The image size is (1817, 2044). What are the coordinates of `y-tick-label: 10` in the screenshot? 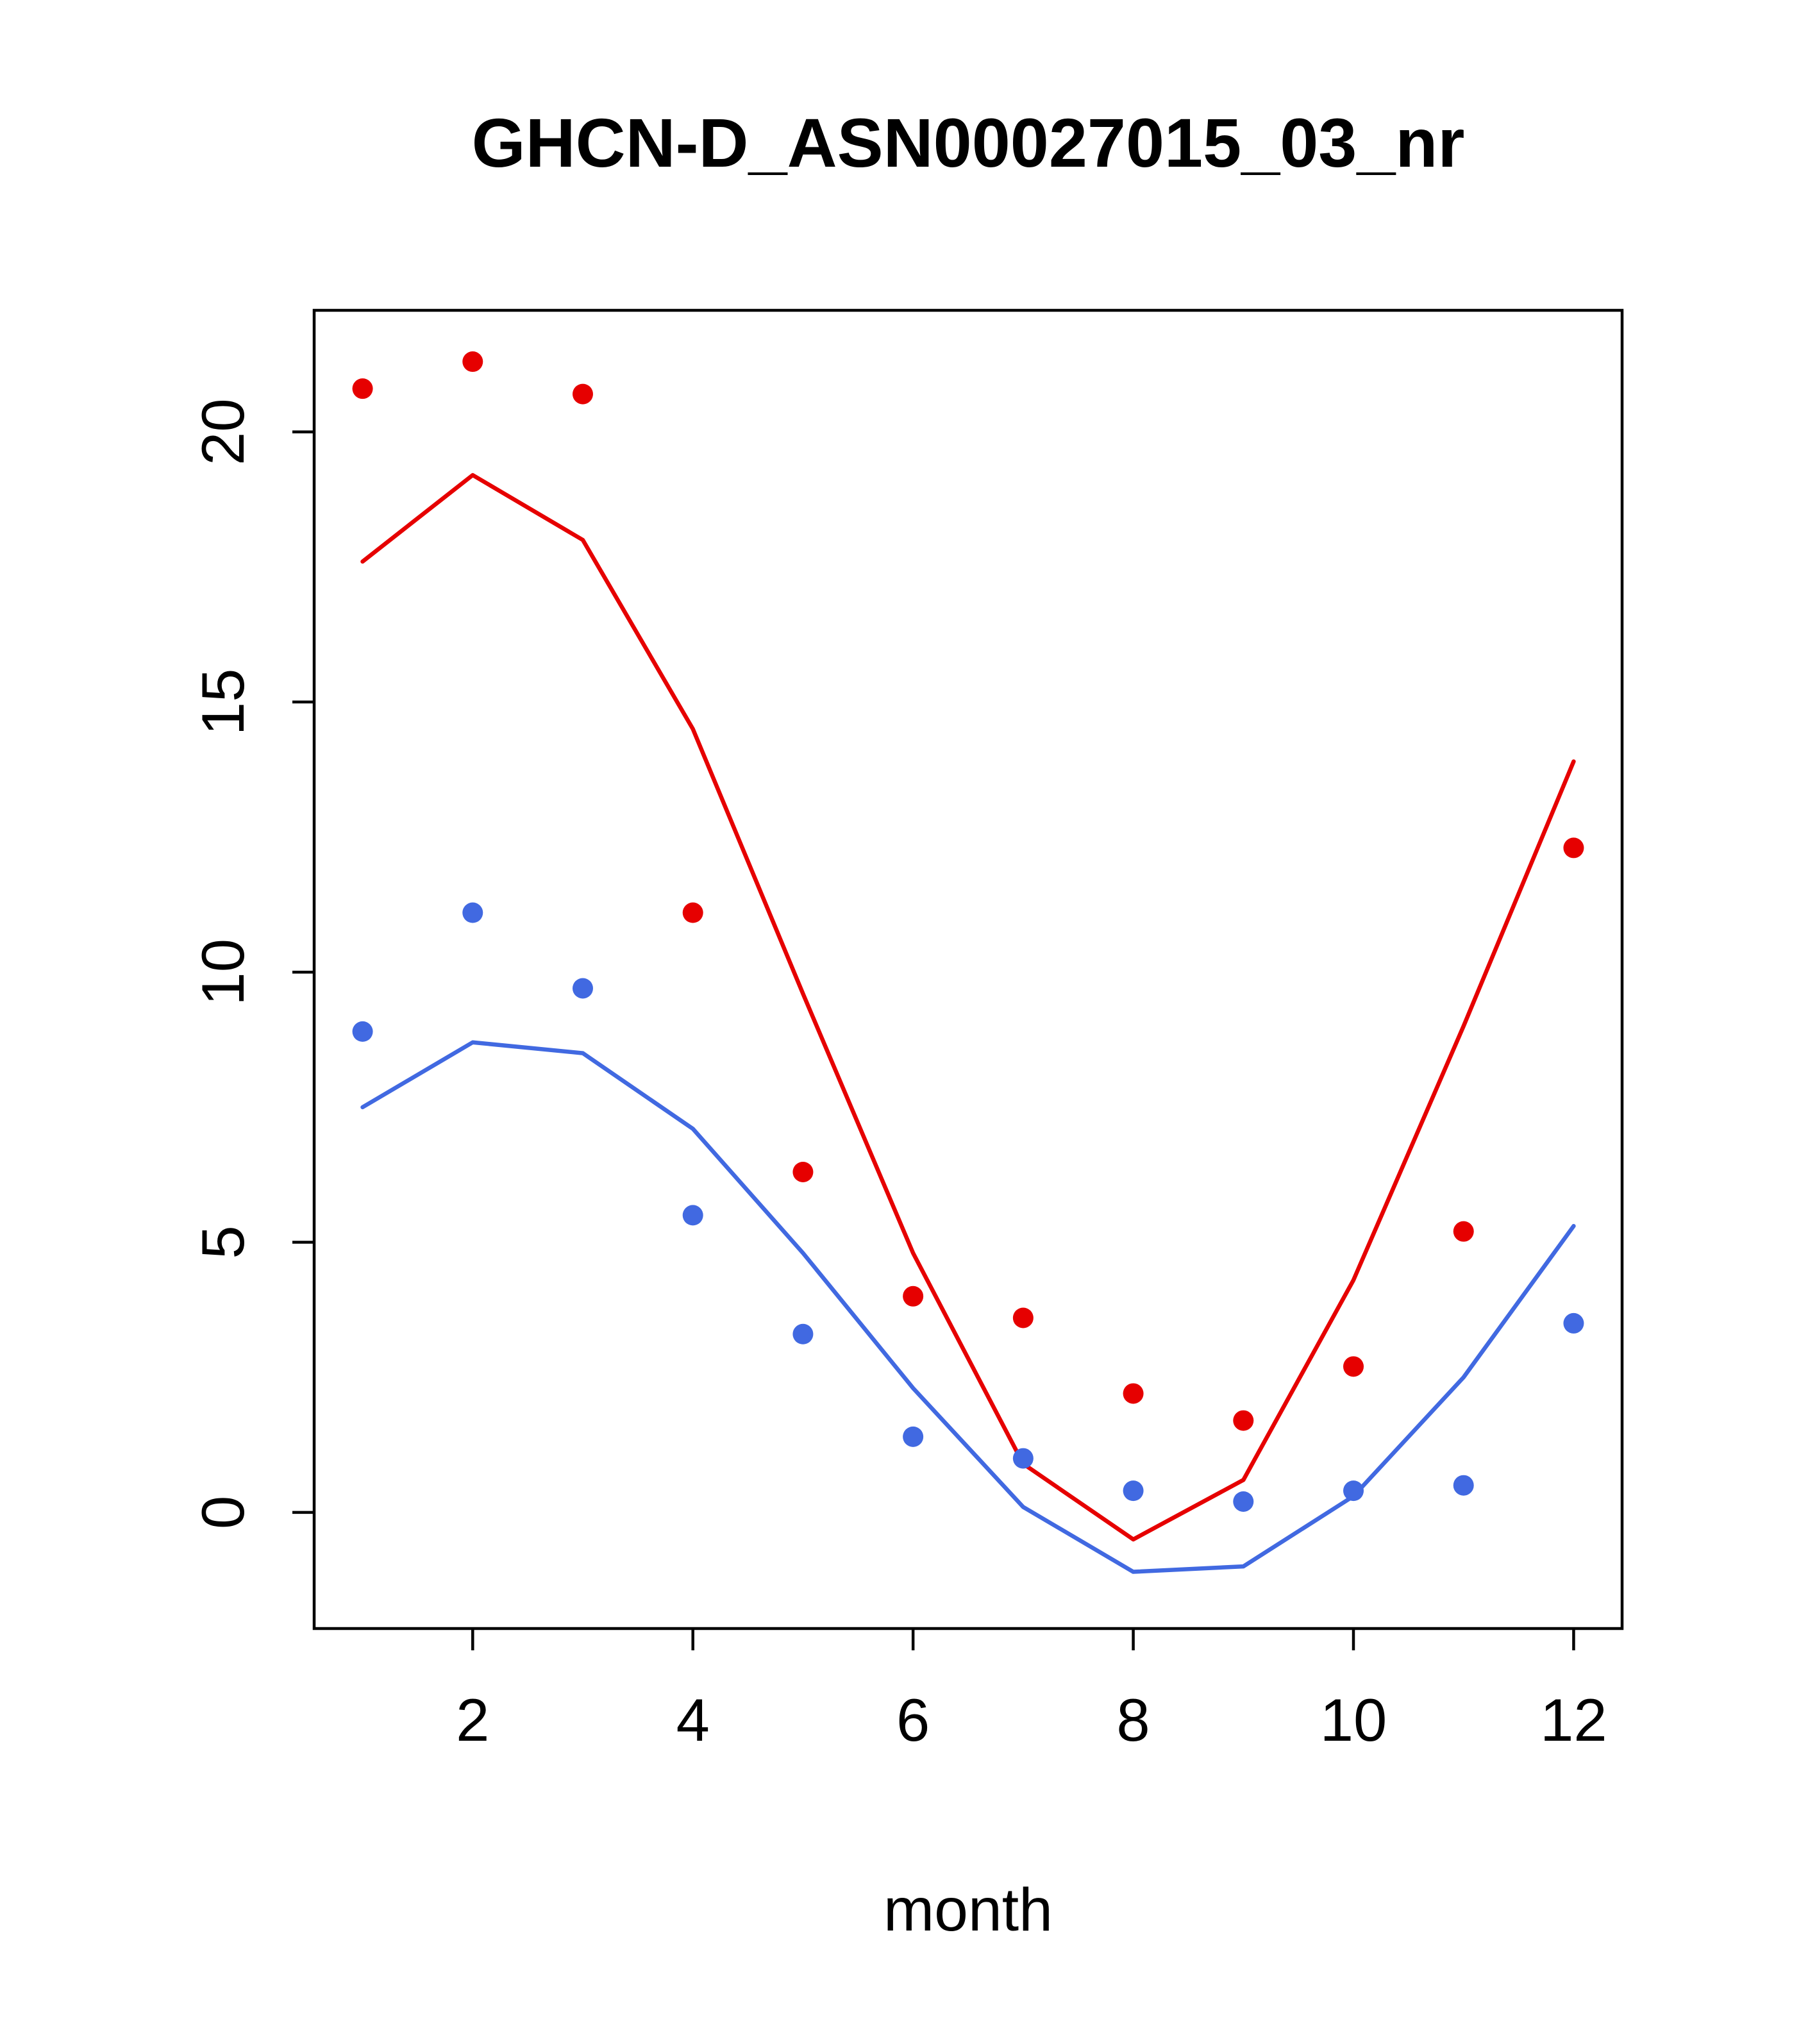 It's located at (223, 972).